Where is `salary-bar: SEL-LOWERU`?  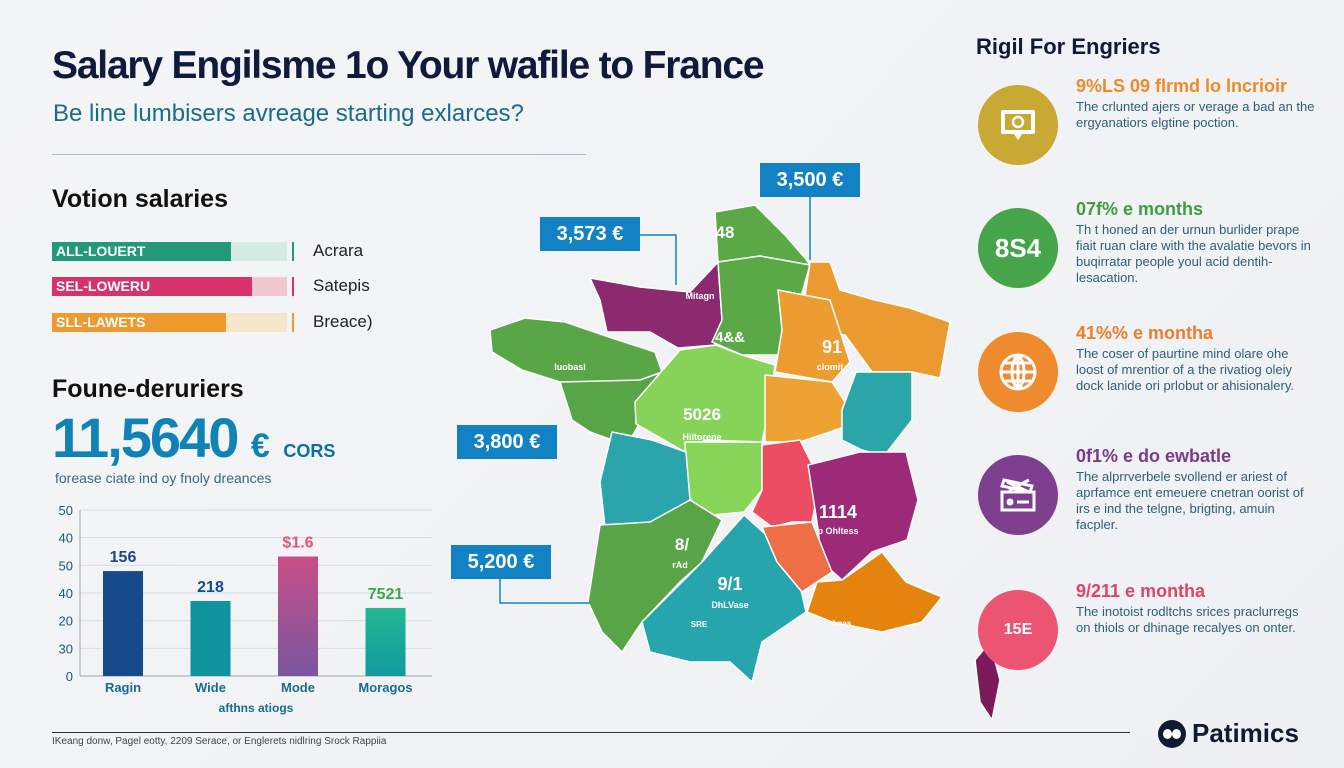 salary-bar: SEL-LOWERU is located at coordinates (174, 286).